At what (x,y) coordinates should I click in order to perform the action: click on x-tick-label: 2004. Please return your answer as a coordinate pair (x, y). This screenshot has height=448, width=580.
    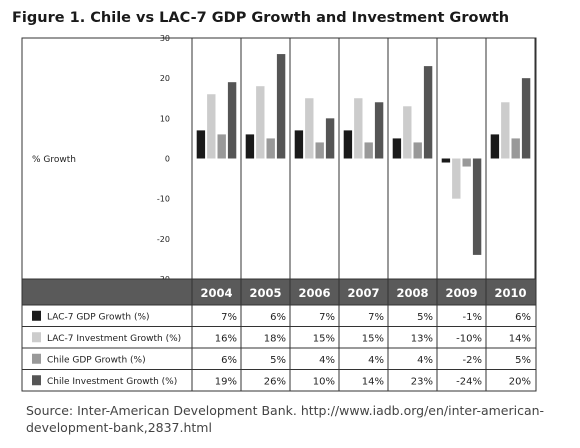
    Looking at the image, I should click on (216, 293).